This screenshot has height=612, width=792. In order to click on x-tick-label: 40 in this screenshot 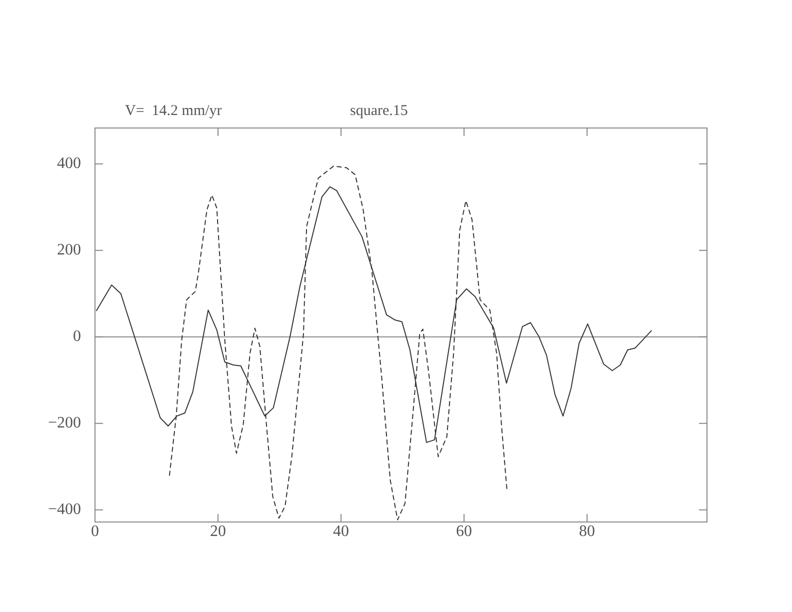, I will do `click(341, 531)`.